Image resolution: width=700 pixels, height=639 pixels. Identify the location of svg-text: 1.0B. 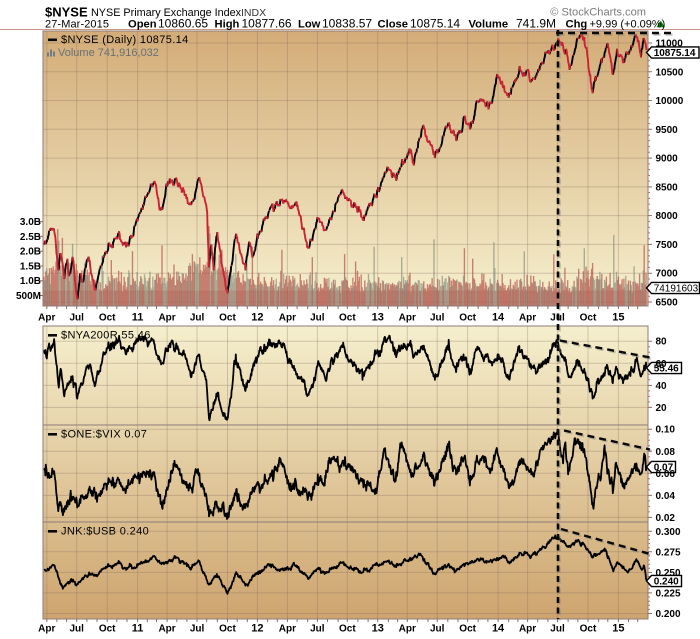
(30, 281).